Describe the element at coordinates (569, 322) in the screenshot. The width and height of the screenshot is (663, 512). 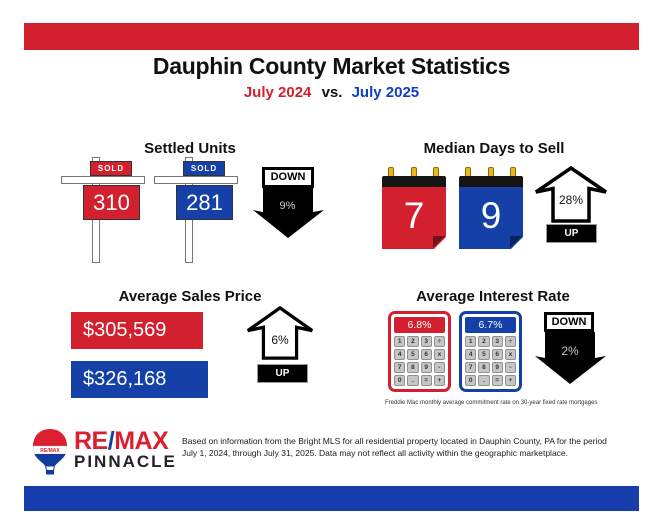
I see `interest-rate-direction-label: DOWN` at that location.